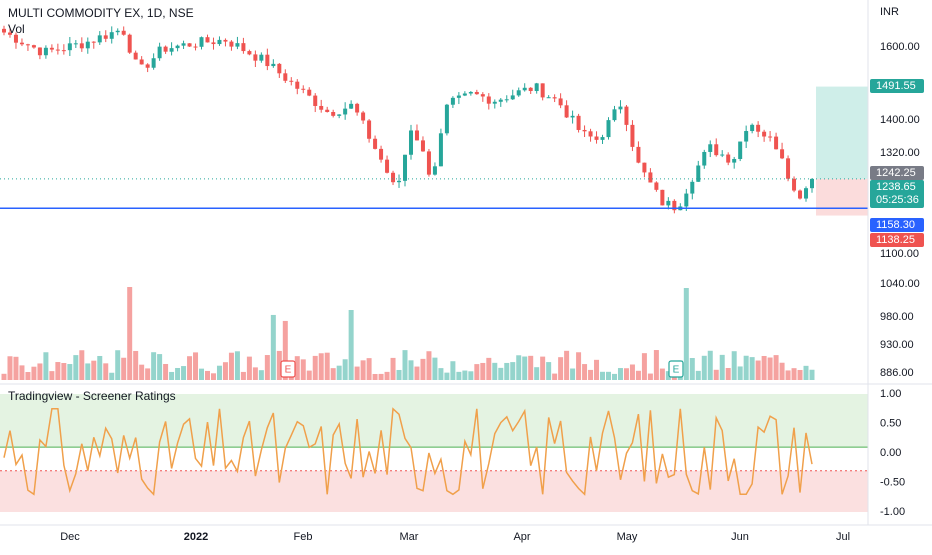 Image resolution: width=932 pixels, height=555 pixels. What do you see at coordinates (890, 453) in the screenshot?
I see `rating-axis-tick: 0.00` at bounding box center [890, 453].